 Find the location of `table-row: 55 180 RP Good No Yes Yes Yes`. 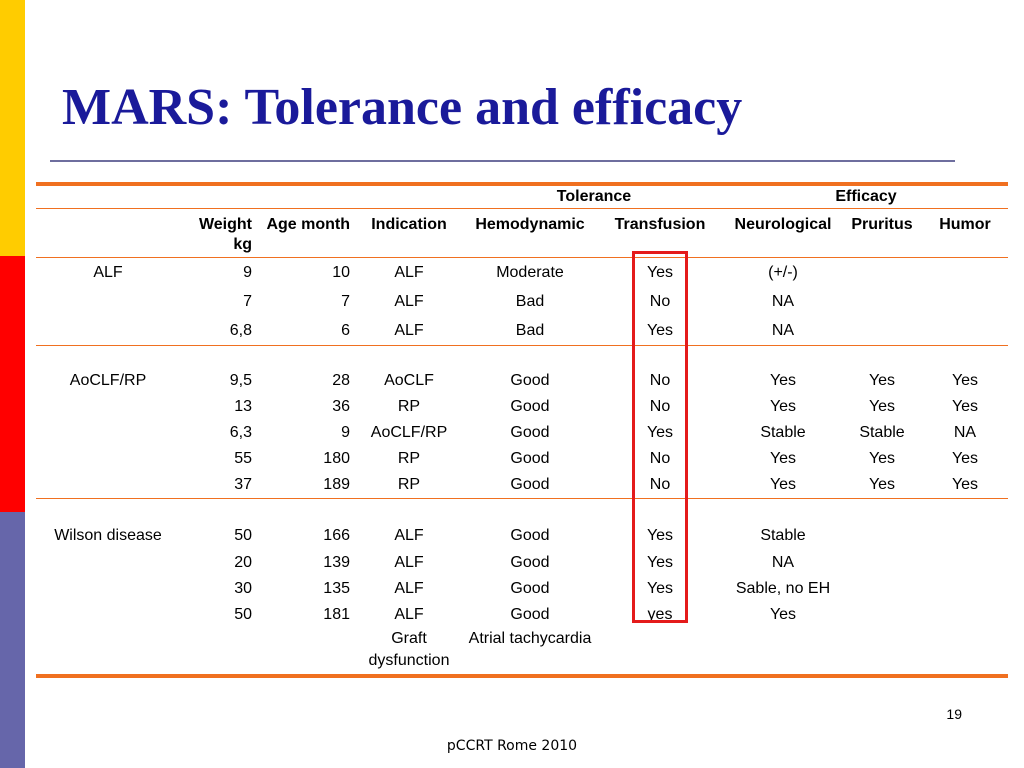

table-row: 55 180 RP Good No Yes Yes Yes is located at coordinates (522, 459).